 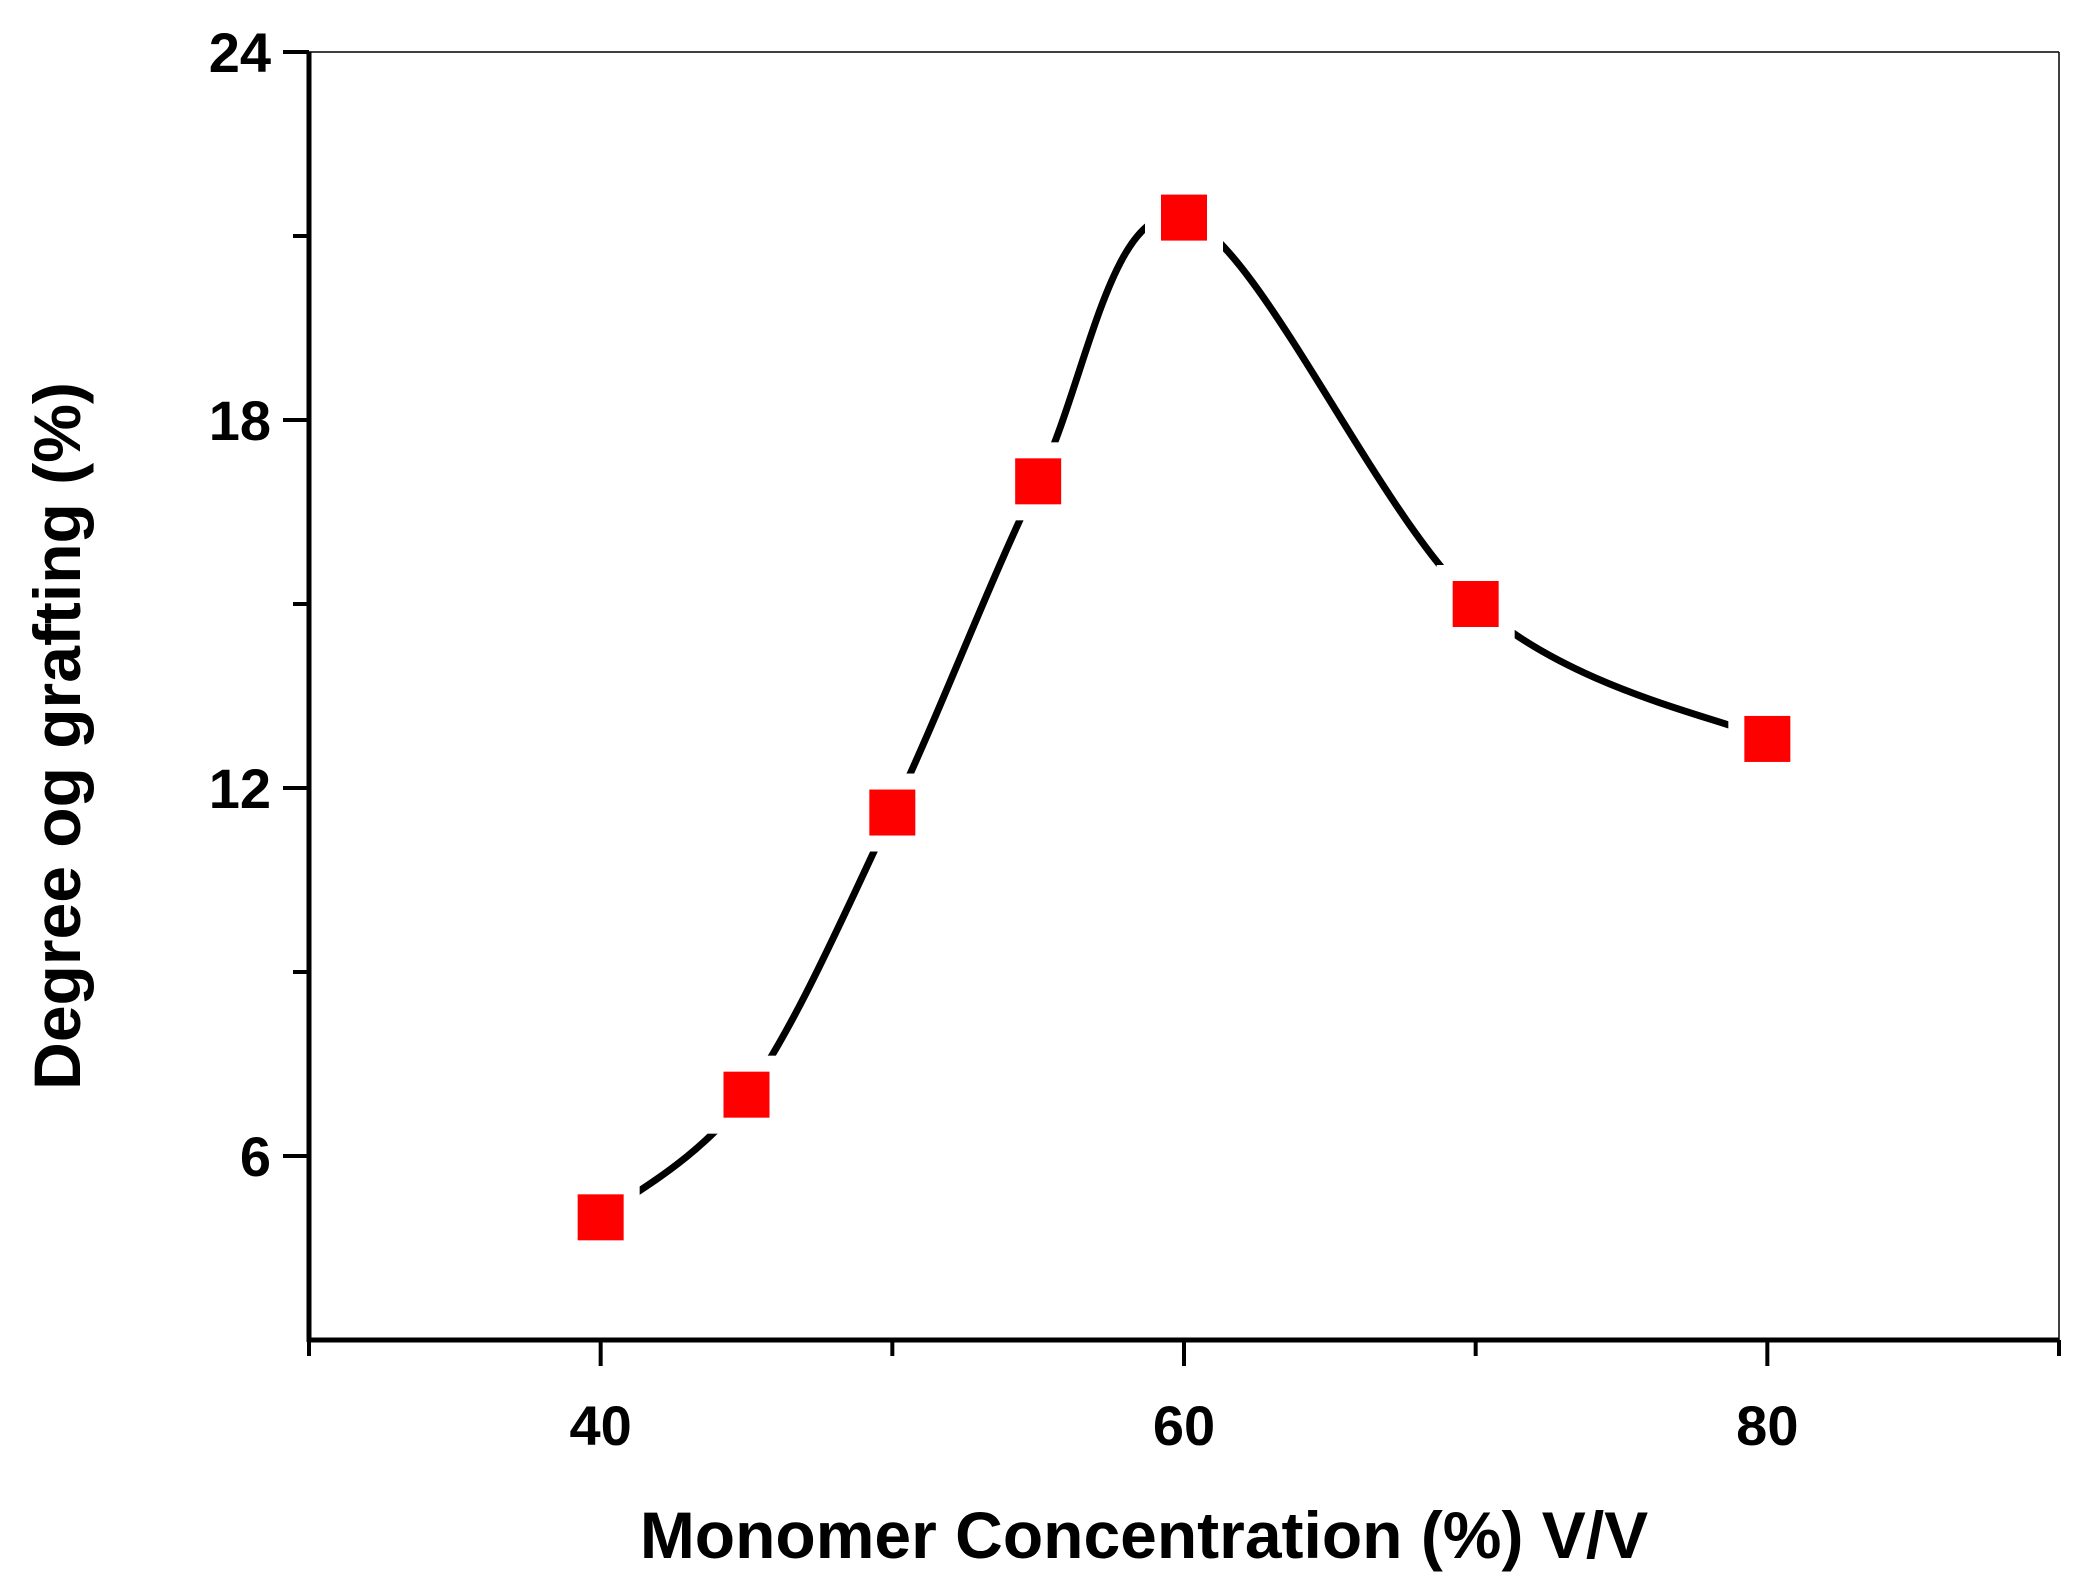 I want to click on y-axis-title: Degree og grafting (%), so click(x=57, y=736).